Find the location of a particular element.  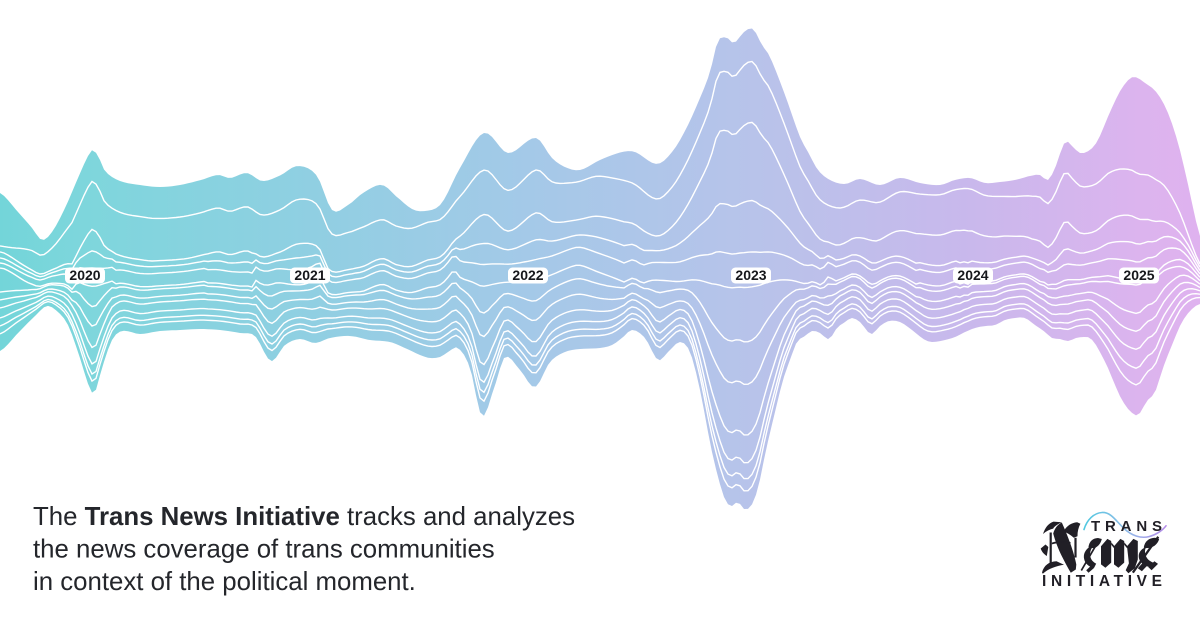

svg-text: INITIATIVE is located at coordinates (1102, 581).